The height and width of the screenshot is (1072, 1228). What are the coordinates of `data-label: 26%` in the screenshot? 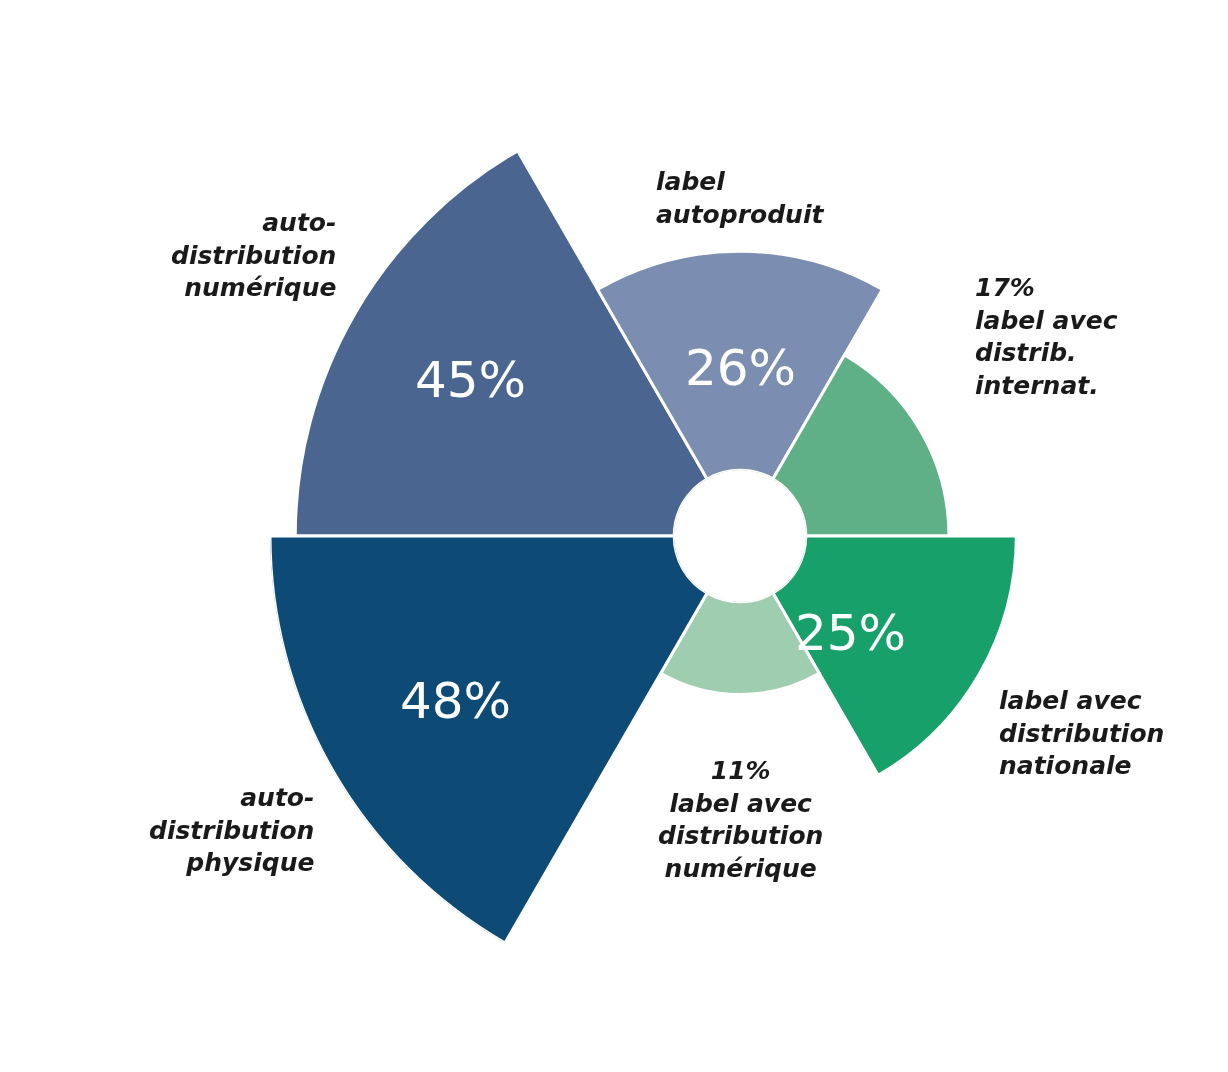 It's located at (741, 368).